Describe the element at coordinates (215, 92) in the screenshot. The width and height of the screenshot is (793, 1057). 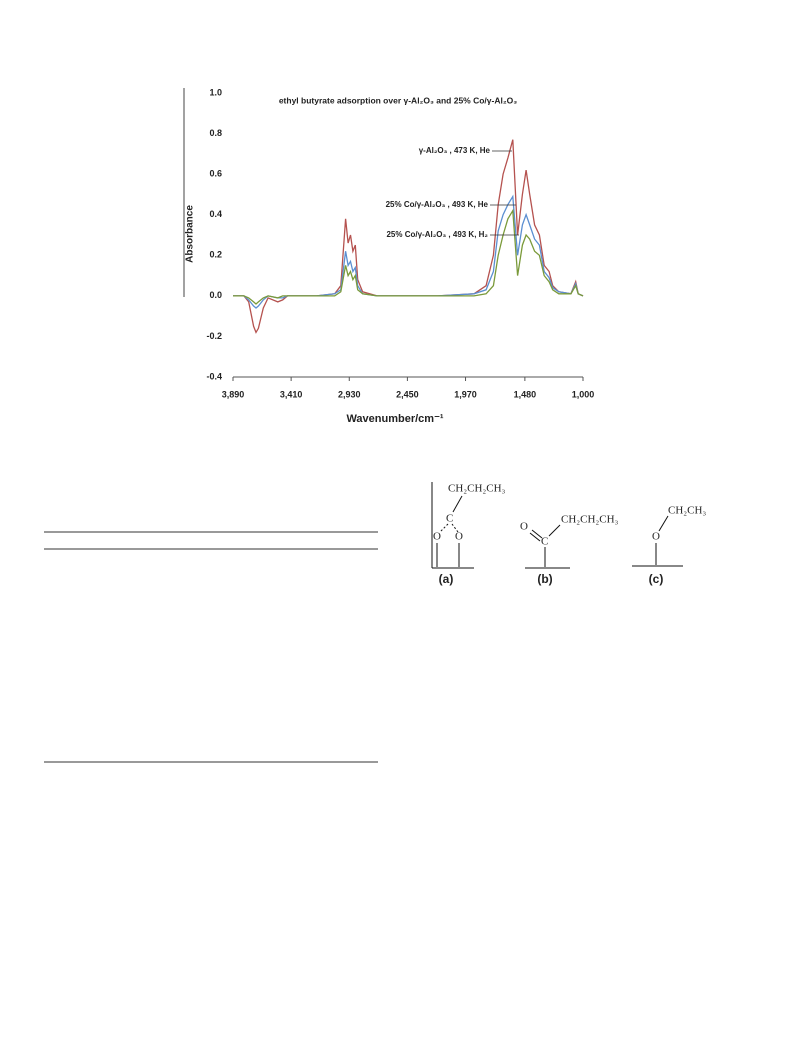
I see `y-tick-label: 1.0` at that location.